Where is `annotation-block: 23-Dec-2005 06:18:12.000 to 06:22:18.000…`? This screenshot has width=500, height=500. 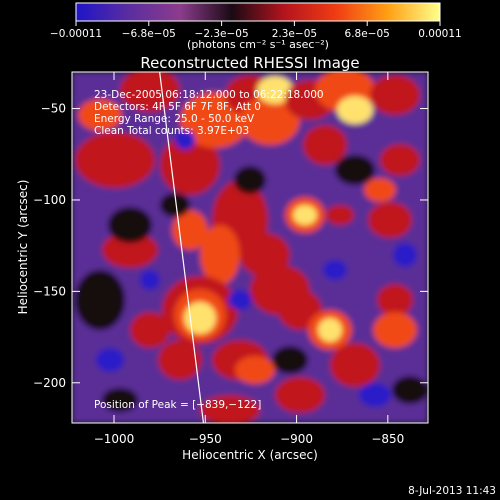
annotation-block: 23-Dec-2005 06:18:12.000 to 06:22:18.000… is located at coordinates (209, 113).